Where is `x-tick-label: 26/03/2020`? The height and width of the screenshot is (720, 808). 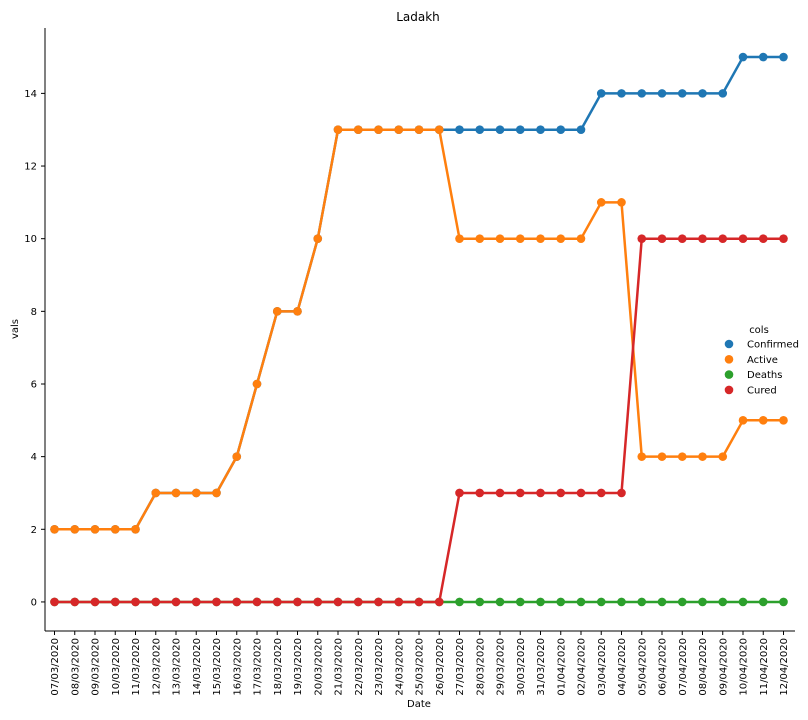
x-tick-label: 26/03/2020 is located at coordinates (440, 667).